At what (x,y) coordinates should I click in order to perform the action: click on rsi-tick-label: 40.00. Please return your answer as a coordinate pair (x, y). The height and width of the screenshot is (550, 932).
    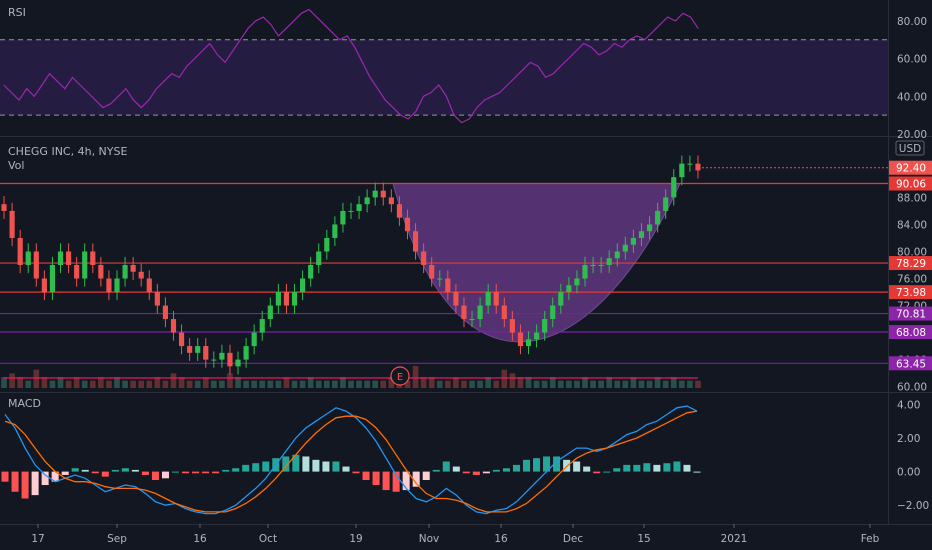
    Looking at the image, I should click on (912, 97).